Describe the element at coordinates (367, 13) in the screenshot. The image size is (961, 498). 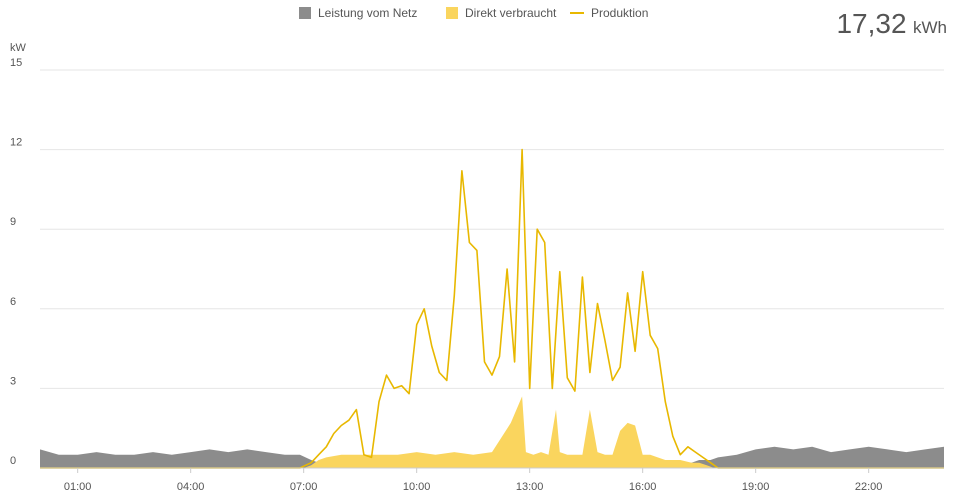
I see `legend-label-0: Leistung vom Netz` at that location.